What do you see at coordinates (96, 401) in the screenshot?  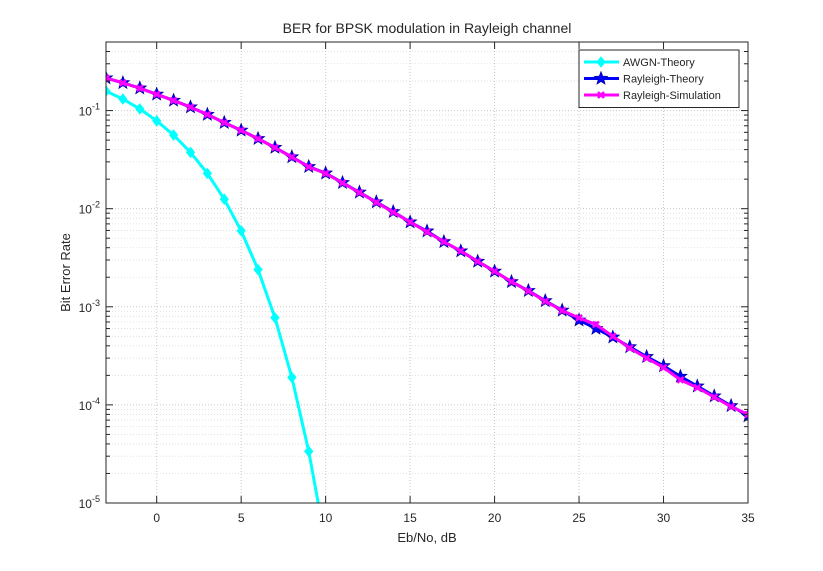 I see `y-tick-exponent: -4` at bounding box center [96, 401].